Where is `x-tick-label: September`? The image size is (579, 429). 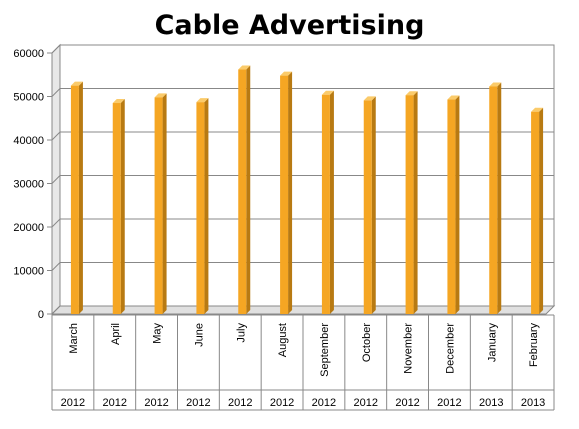 x-tick-label: September is located at coordinates (325, 350).